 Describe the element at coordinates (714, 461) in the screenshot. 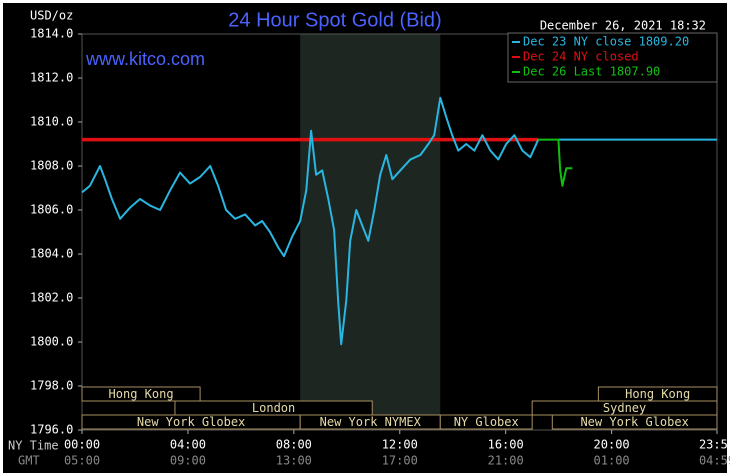

I see `x2-tick-label: 04:59` at that location.